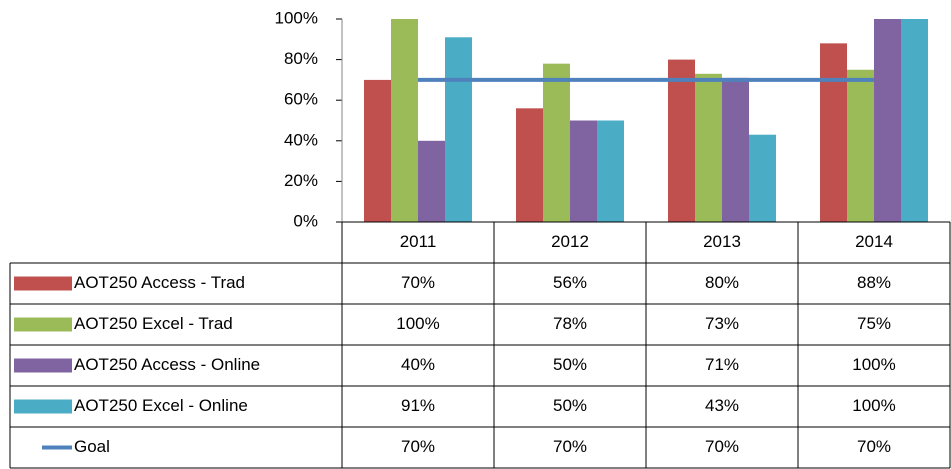 Image resolution: width=951 pixels, height=469 pixels. Describe the element at coordinates (159, 282) in the screenshot. I see `legend-label: AOT250 Access - Trad` at that location.